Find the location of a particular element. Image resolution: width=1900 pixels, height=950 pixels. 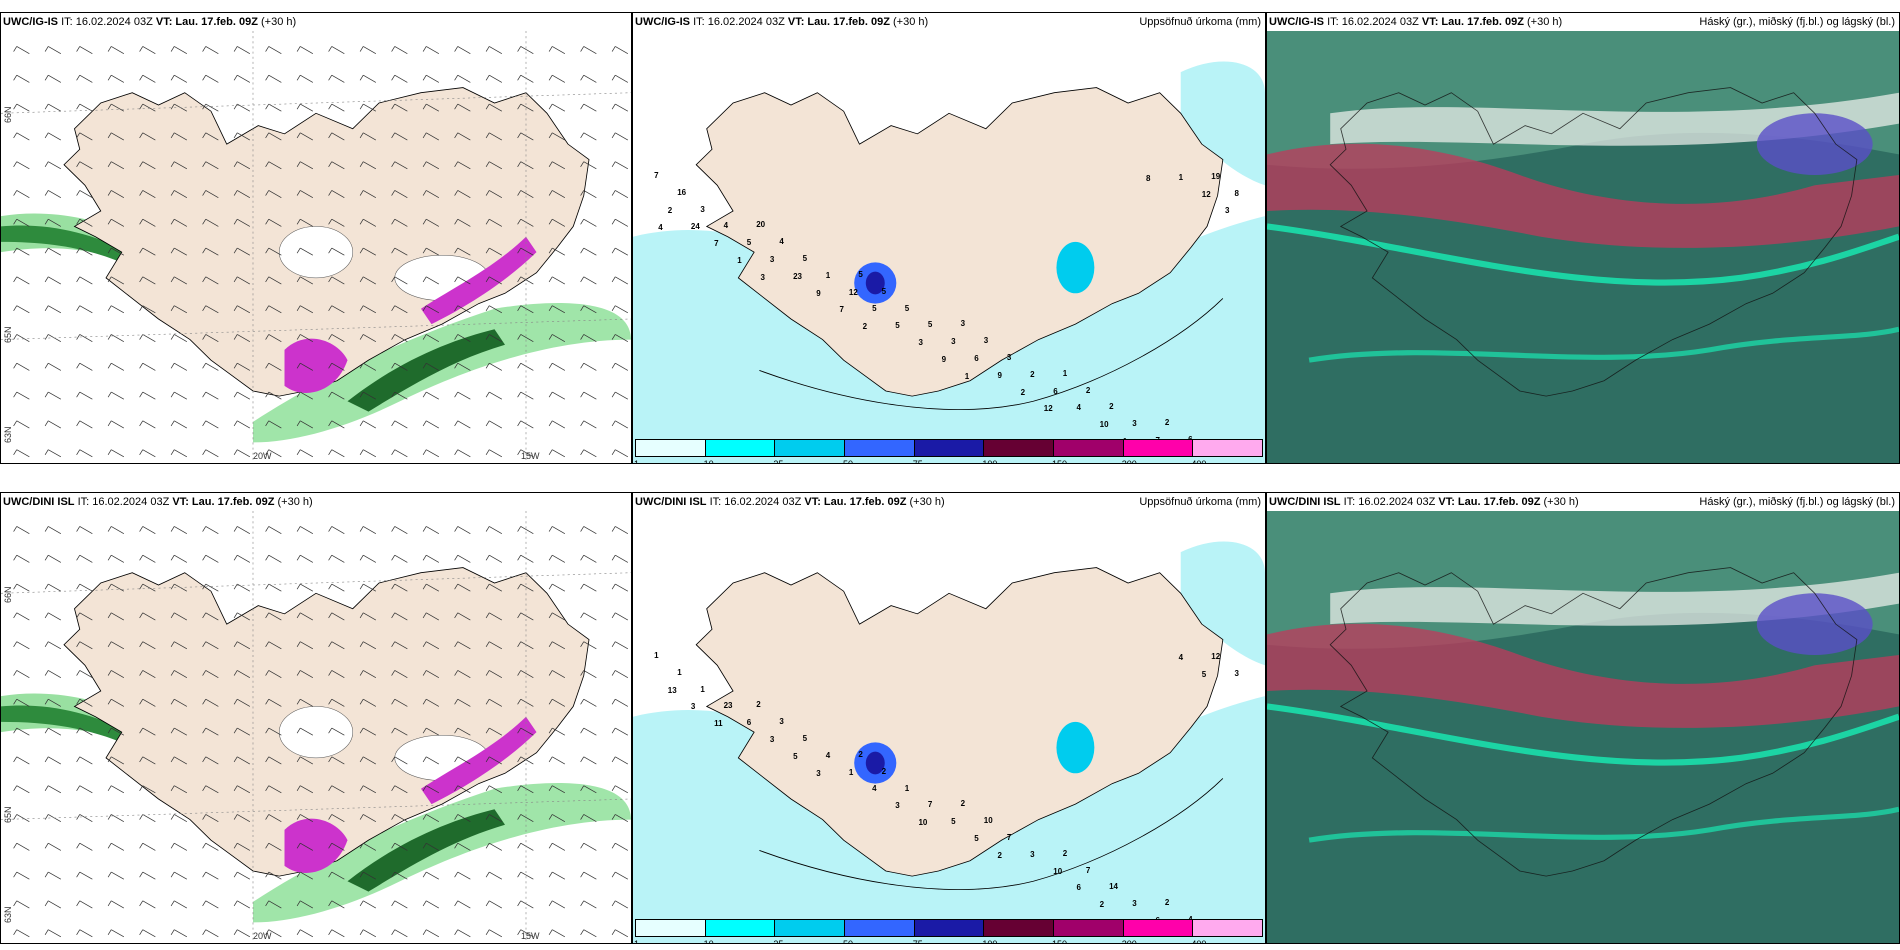

axis-label: 15W is located at coordinates (530, 936).